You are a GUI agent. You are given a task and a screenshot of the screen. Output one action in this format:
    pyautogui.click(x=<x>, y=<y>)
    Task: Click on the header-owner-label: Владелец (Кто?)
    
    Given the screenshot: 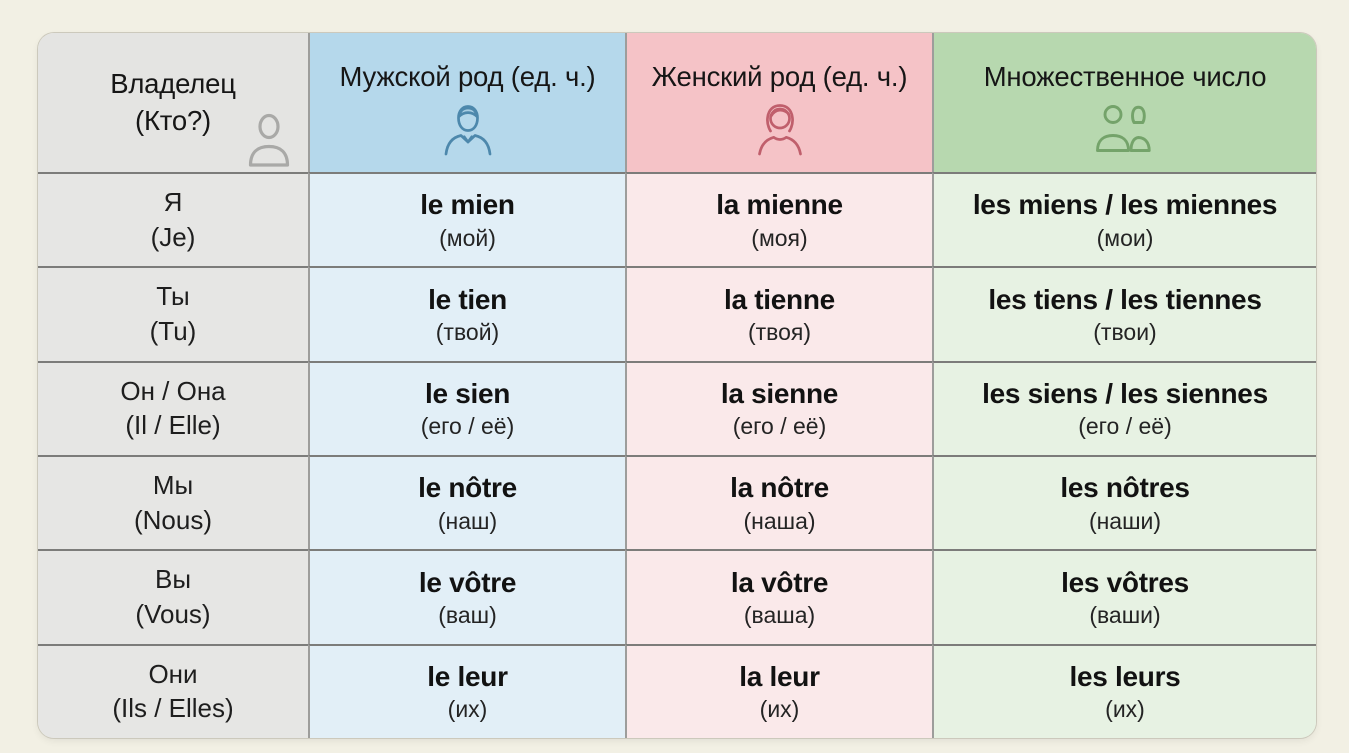 What is the action you would take?
    pyautogui.click(x=173, y=102)
    